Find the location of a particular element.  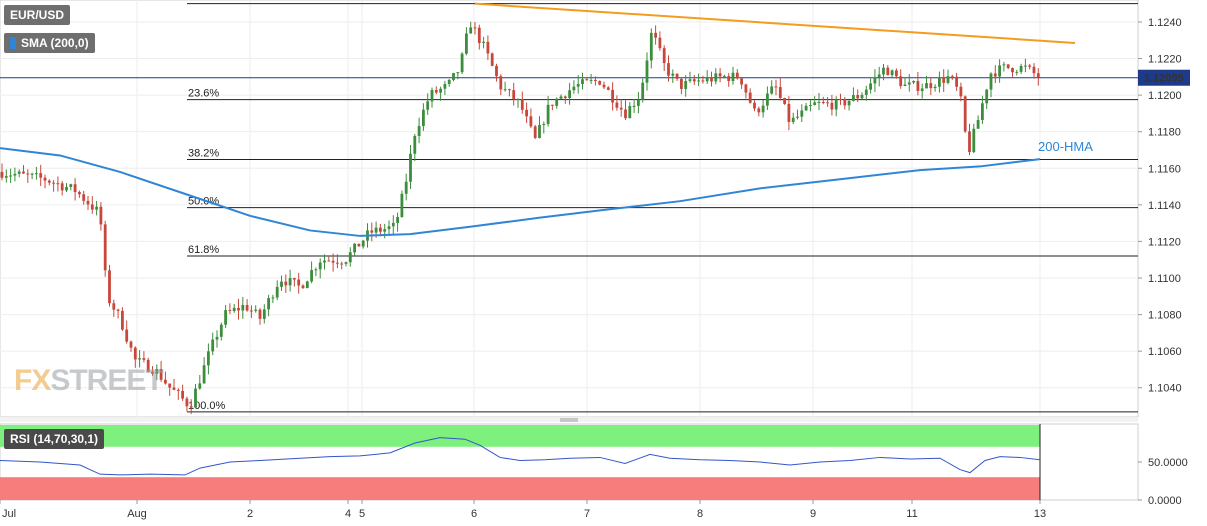

rsi-bands is located at coordinates (520, 462).